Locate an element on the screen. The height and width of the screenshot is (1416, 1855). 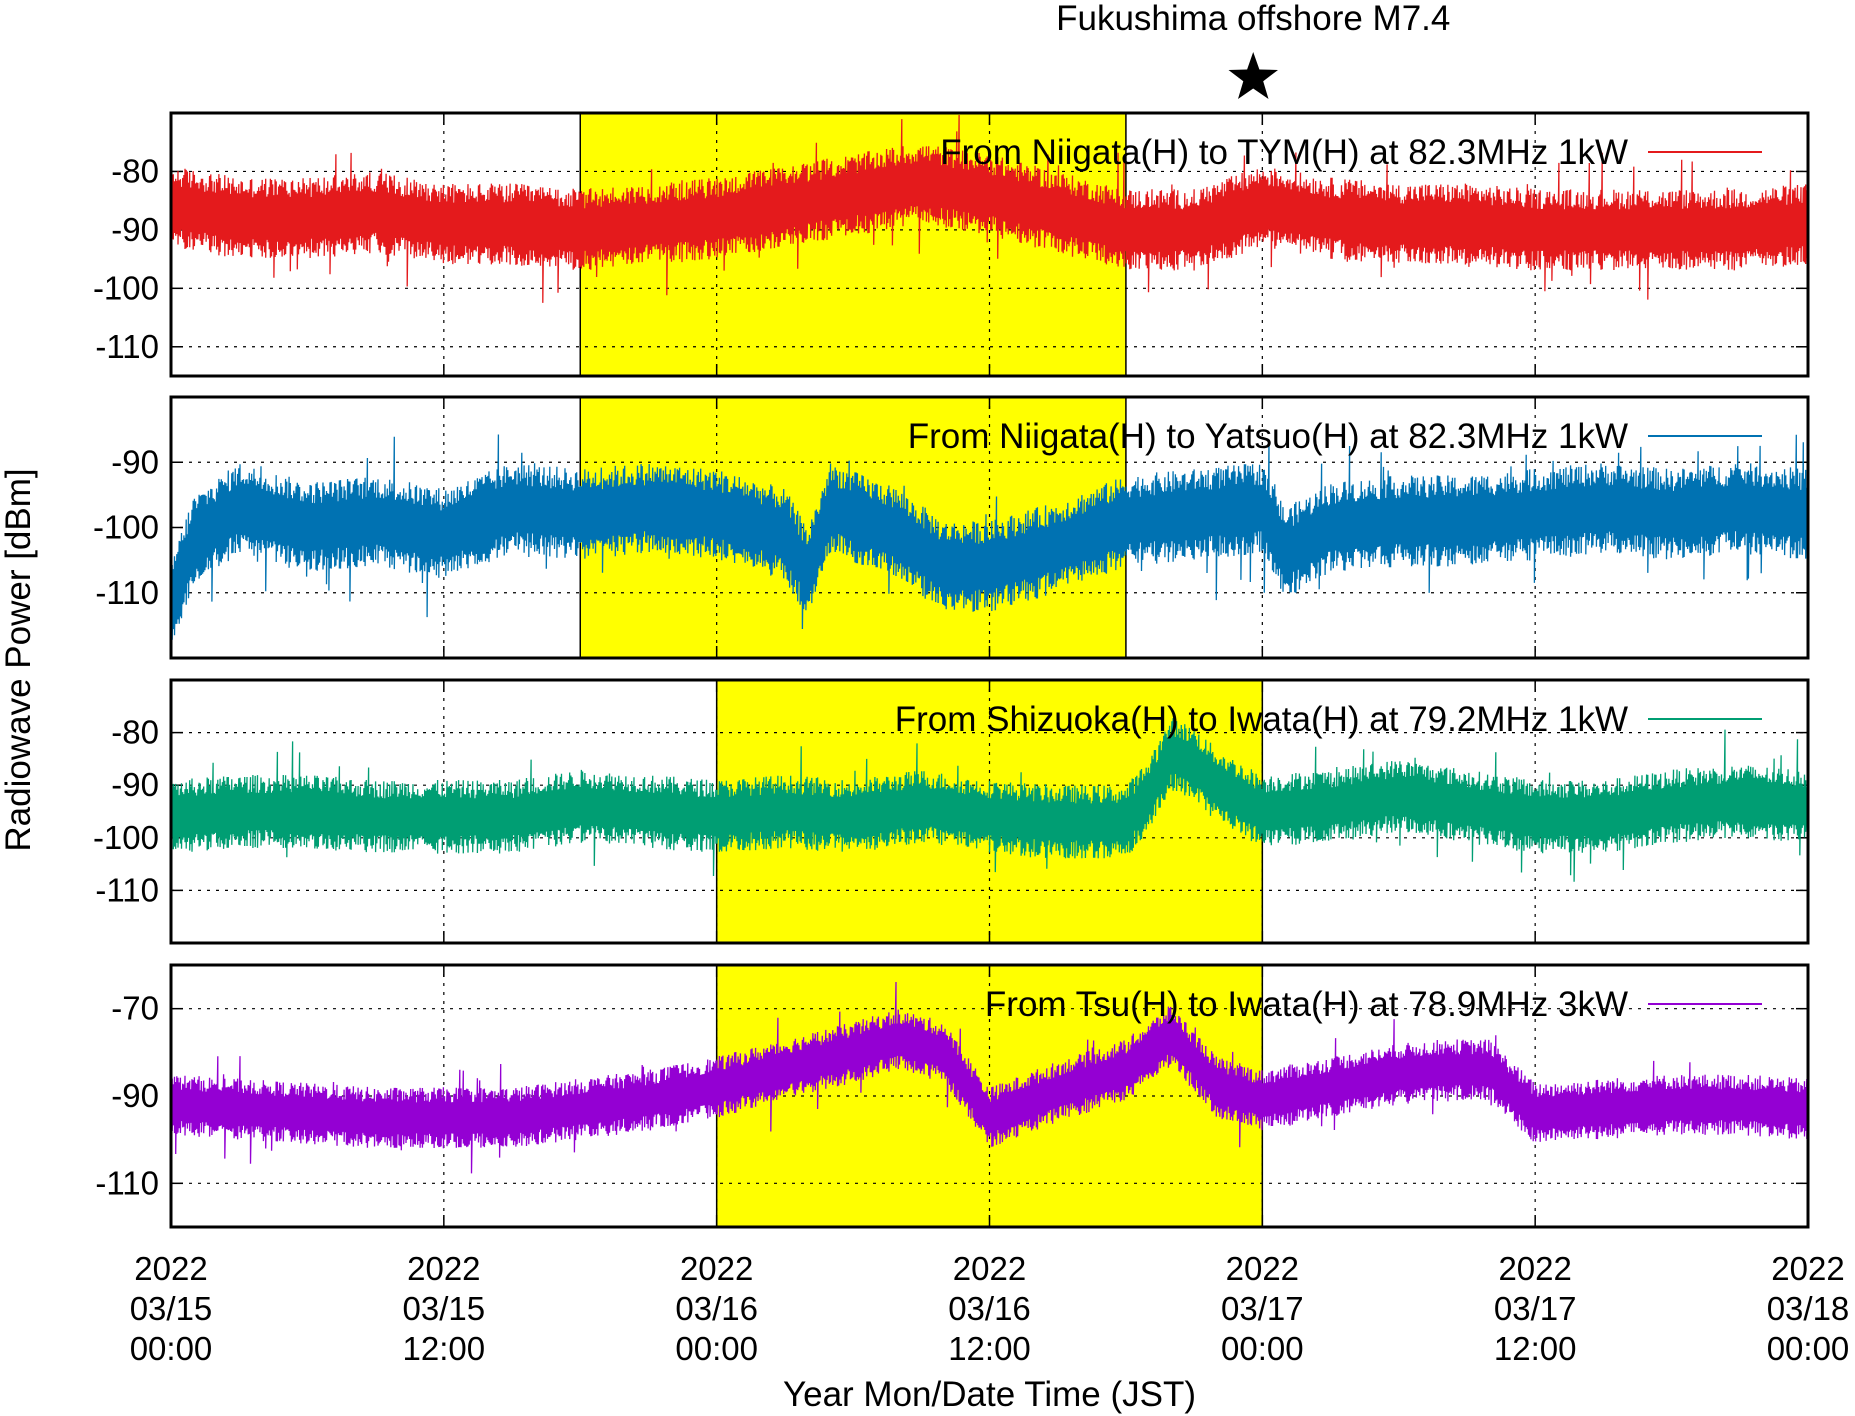
x-tick-label: 2022 03/16 12:00 is located at coordinates (989, 1308).